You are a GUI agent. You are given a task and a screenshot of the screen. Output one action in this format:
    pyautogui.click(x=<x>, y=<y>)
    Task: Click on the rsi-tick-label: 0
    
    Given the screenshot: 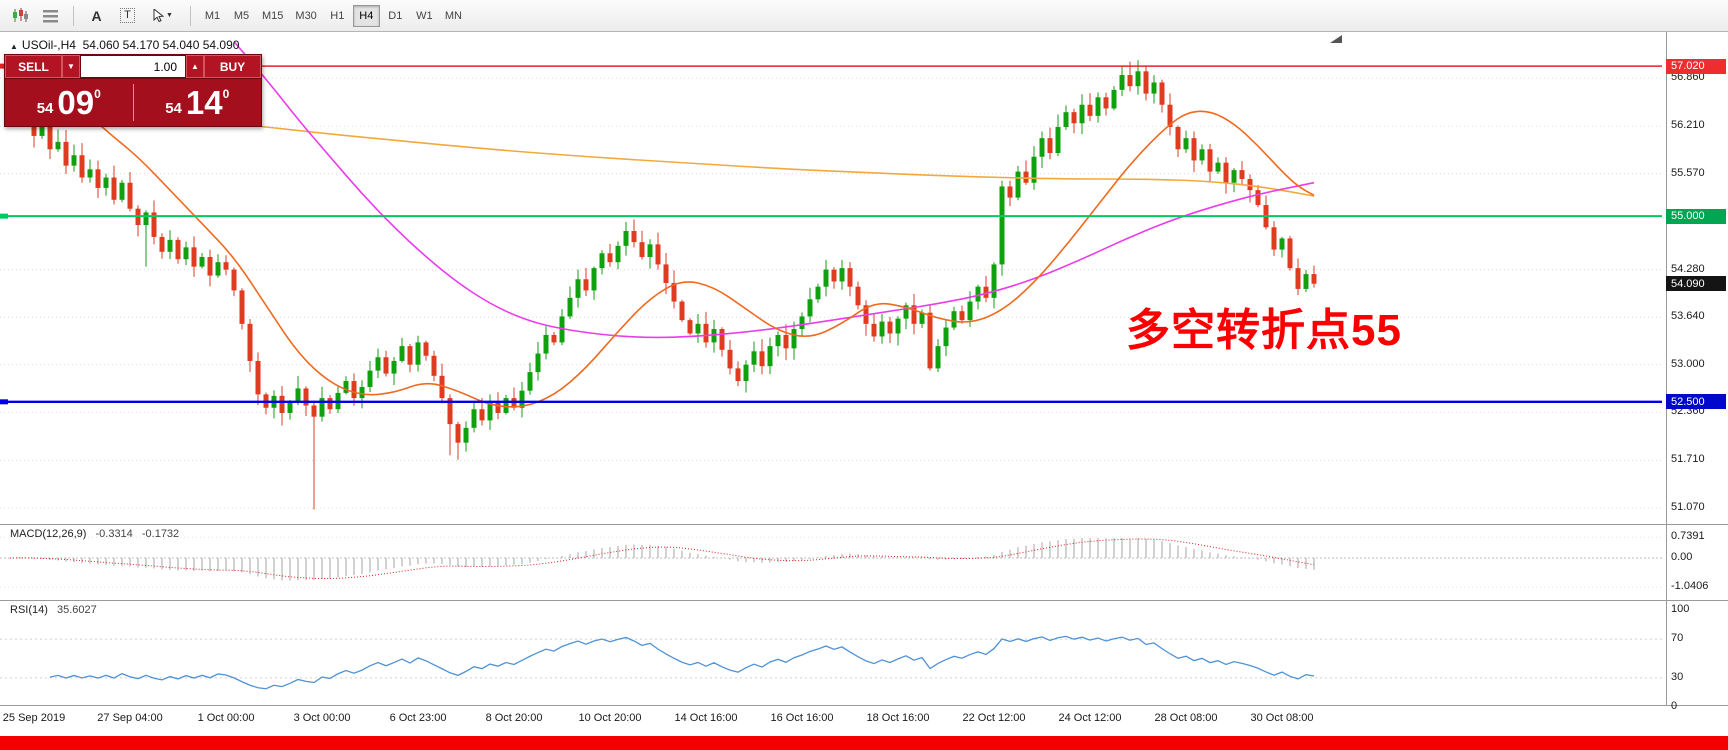 What is the action you would take?
    pyautogui.click(x=1674, y=706)
    